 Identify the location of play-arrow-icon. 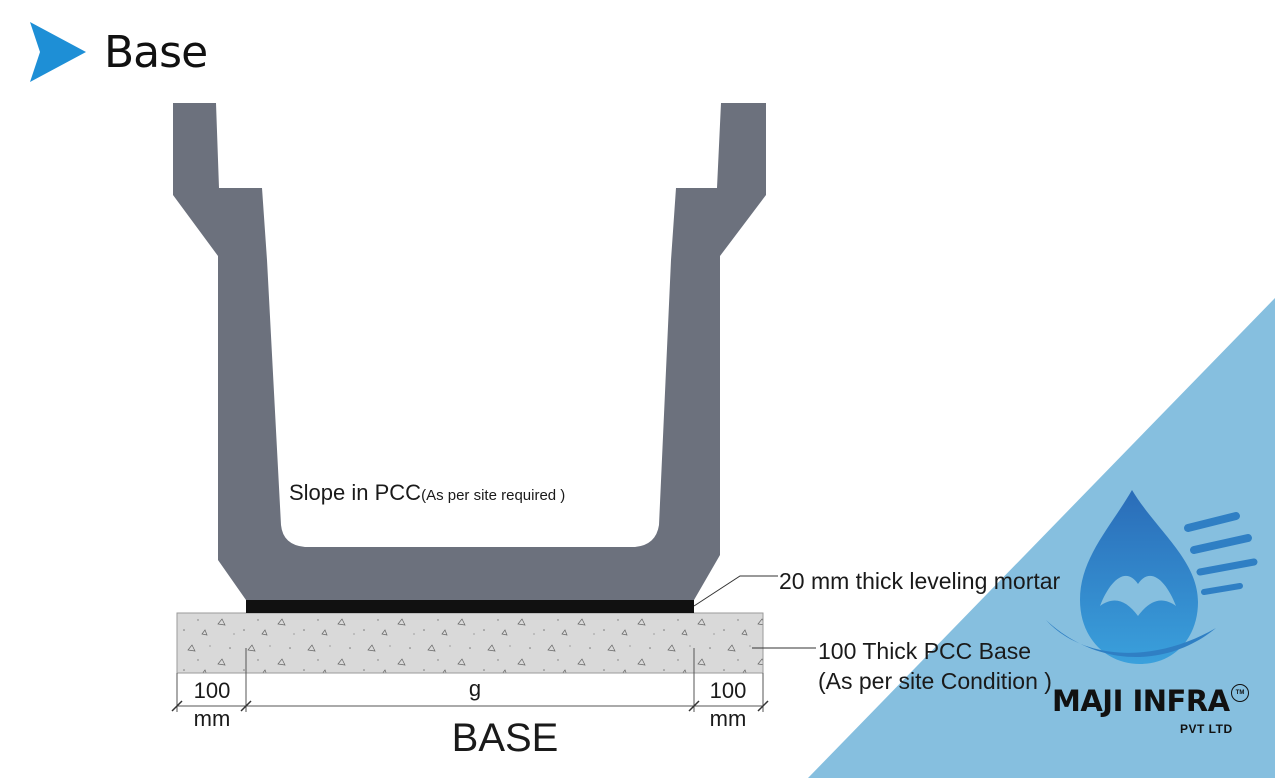
(58, 52).